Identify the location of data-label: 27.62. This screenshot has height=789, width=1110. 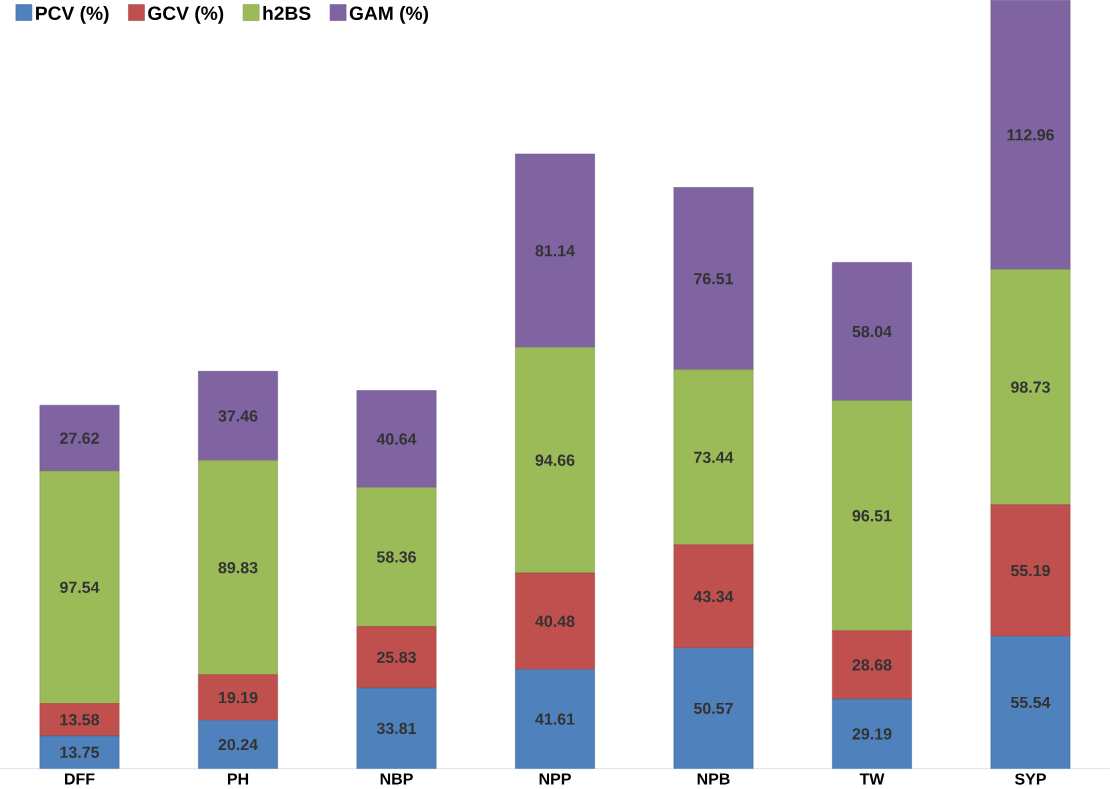
(79, 438).